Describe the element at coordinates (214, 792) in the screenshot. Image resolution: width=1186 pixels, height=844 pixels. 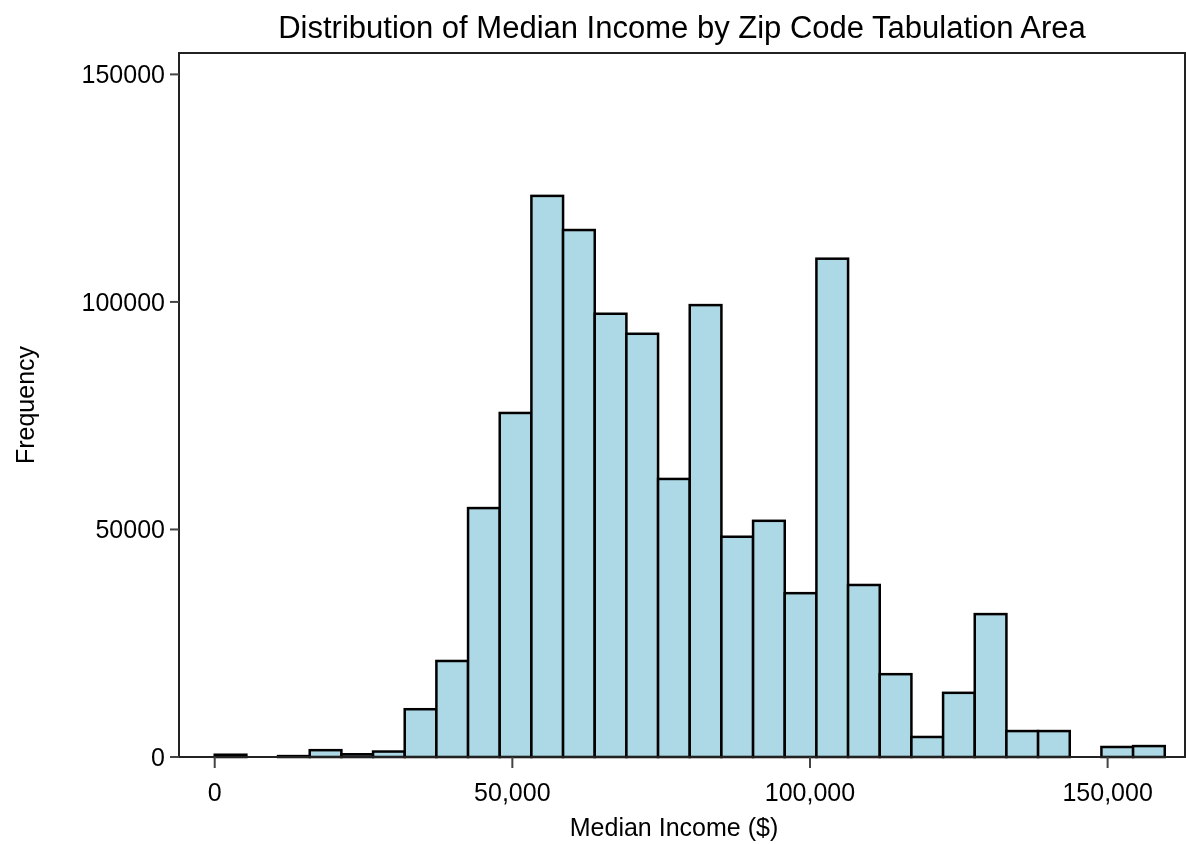
I see `x-tick-label: 0` at that location.